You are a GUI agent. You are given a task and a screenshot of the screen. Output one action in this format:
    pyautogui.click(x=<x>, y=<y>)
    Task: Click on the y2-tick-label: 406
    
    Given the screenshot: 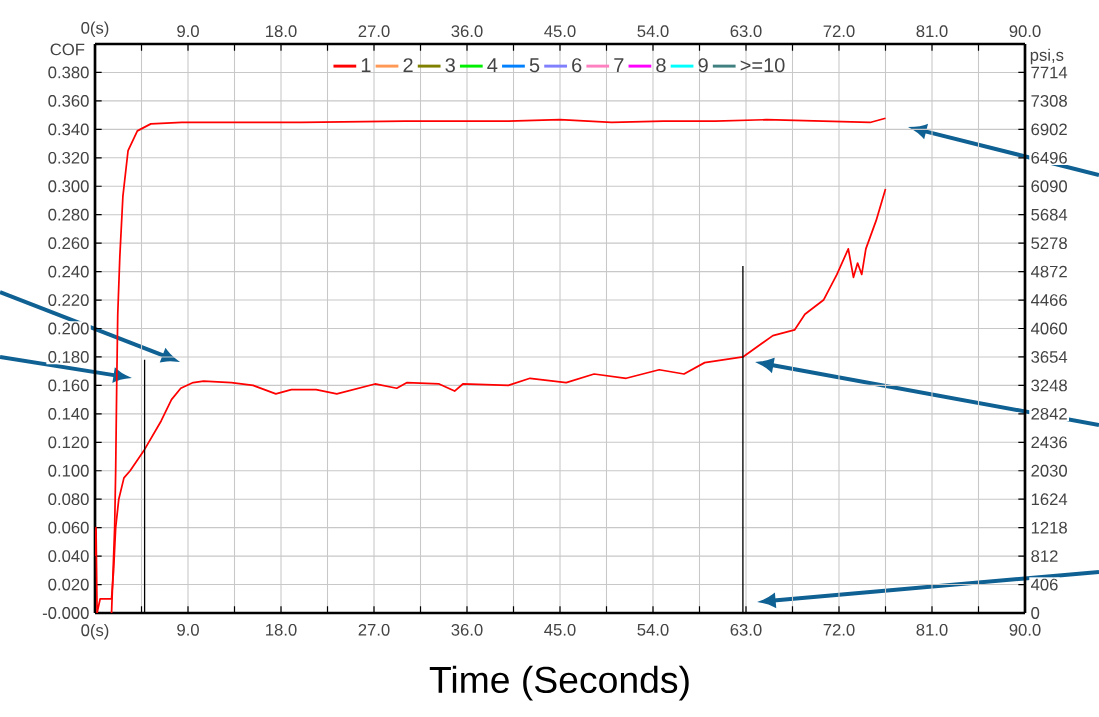 What is the action you would take?
    pyautogui.click(x=1044, y=584)
    